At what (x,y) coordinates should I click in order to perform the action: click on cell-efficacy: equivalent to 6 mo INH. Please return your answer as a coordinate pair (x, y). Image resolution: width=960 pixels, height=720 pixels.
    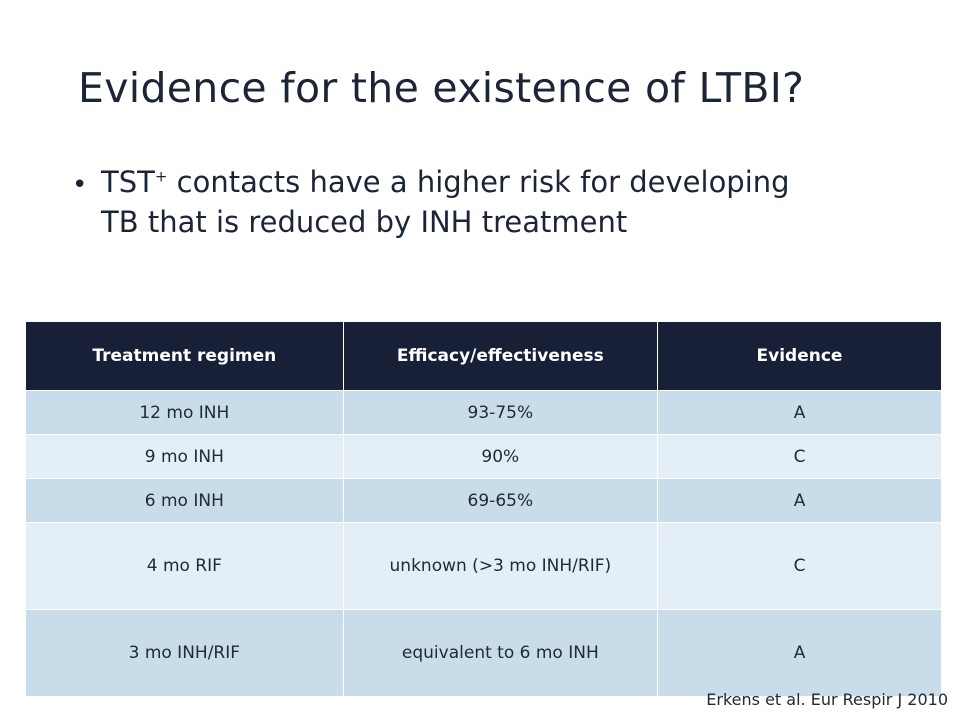
    Looking at the image, I should click on (501, 652).